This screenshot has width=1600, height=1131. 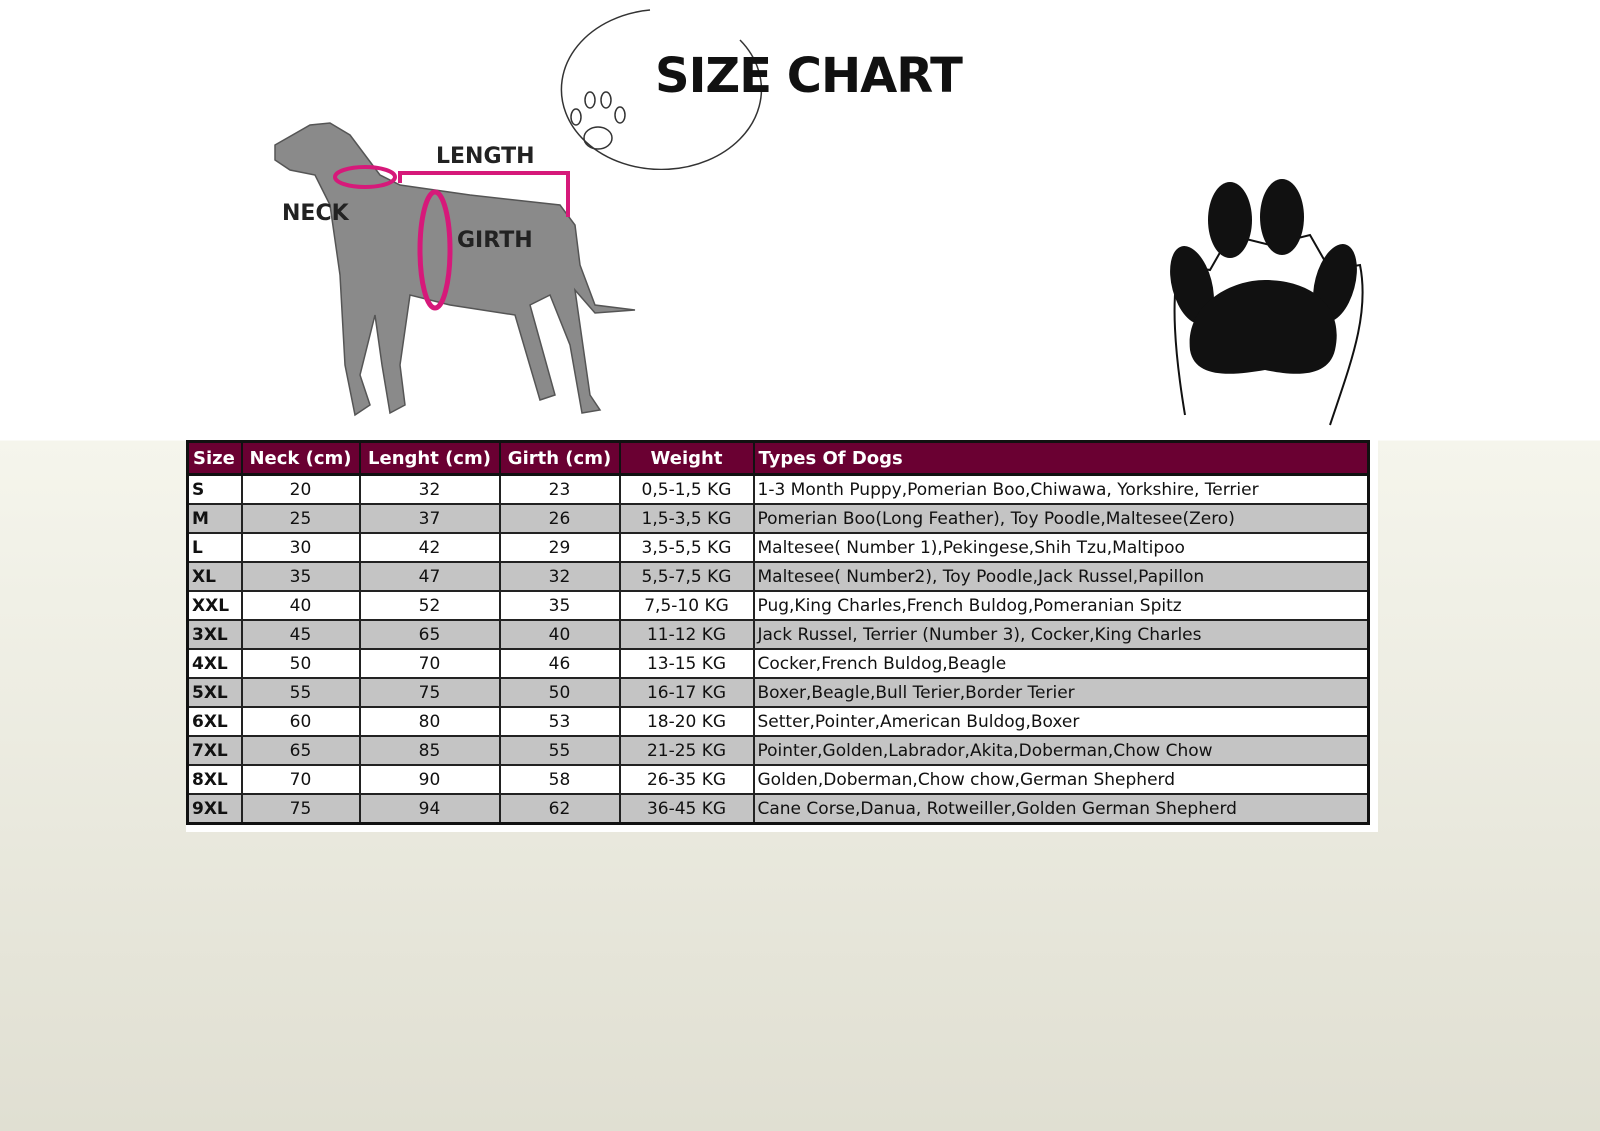 I want to click on cell-size: 3XL, so click(x=214, y=634).